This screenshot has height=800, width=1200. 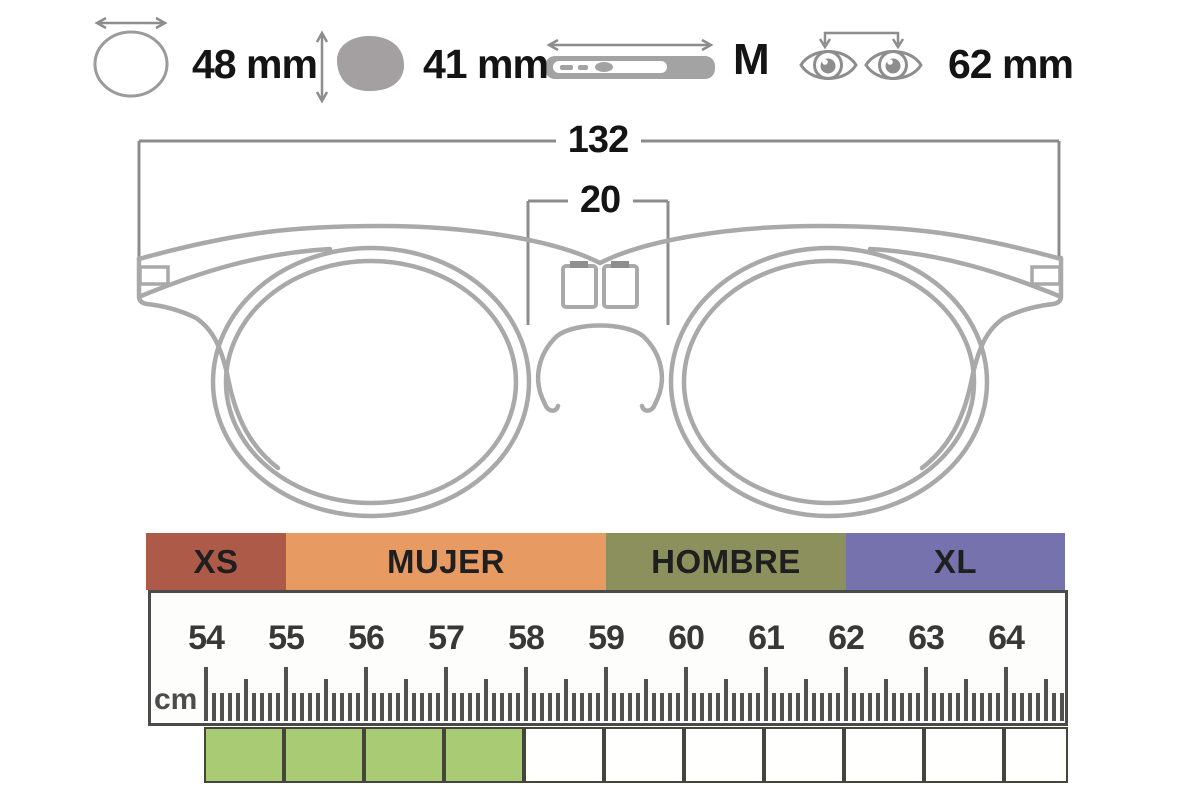 I want to click on size-band-xs: XS, so click(x=216, y=561).